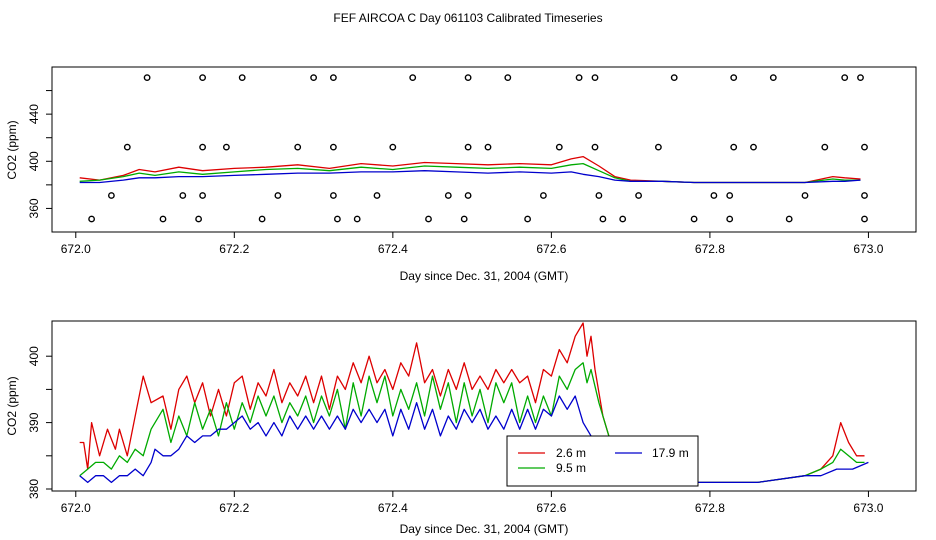 The height and width of the screenshot is (540, 936). I want to click on top-y-axis-label: CO2 (ppm), so click(12, 149).